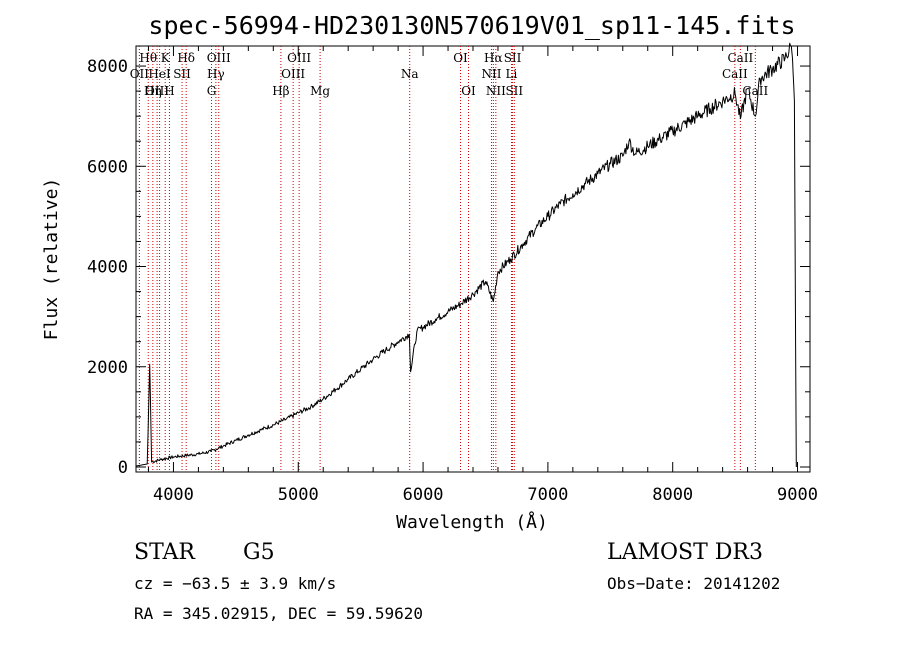 This screenshot has height=649, width=900. What do you see at coordinates (410, 74) in the screenshot?
I see `line-label: Na` at bounding box center [410, 74].